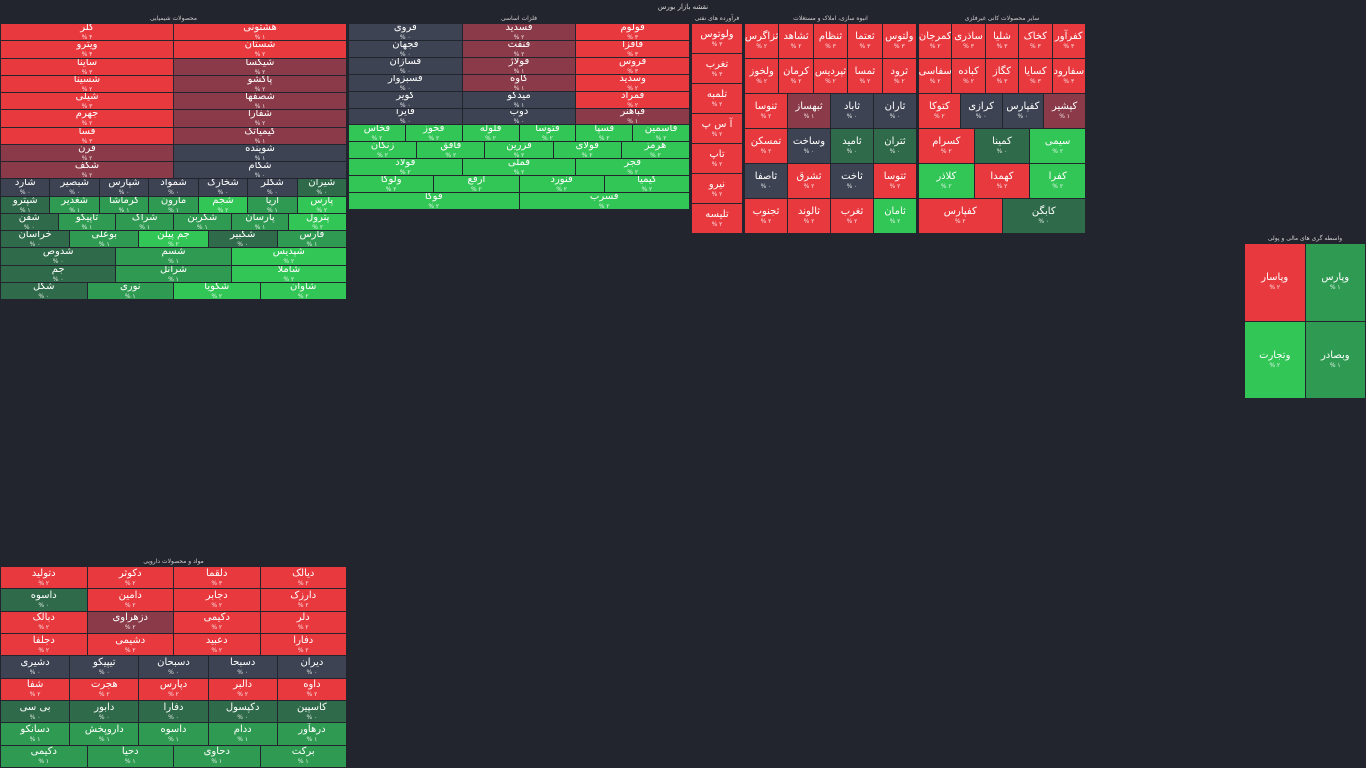  What do you see at coordinates (968, 76) in the screenshot?
I see `stock-tile: کباده% ۲` at bounding box center [968, 76].